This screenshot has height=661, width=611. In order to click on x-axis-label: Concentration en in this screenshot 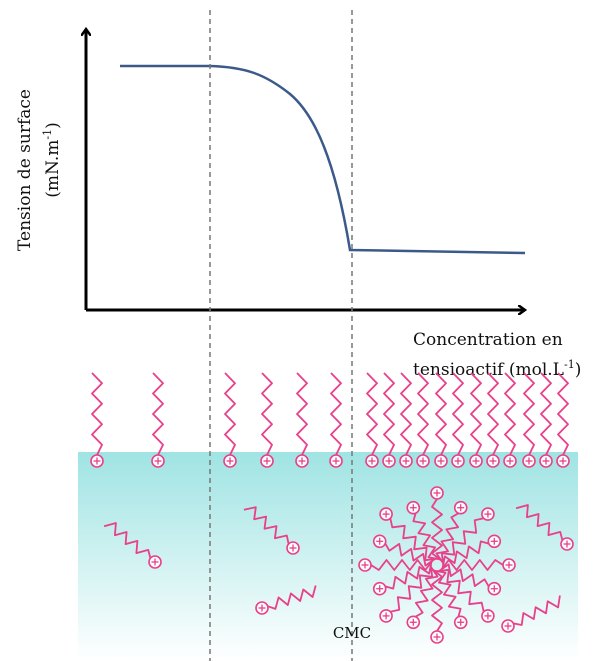, I will do `click(488, 340)`.